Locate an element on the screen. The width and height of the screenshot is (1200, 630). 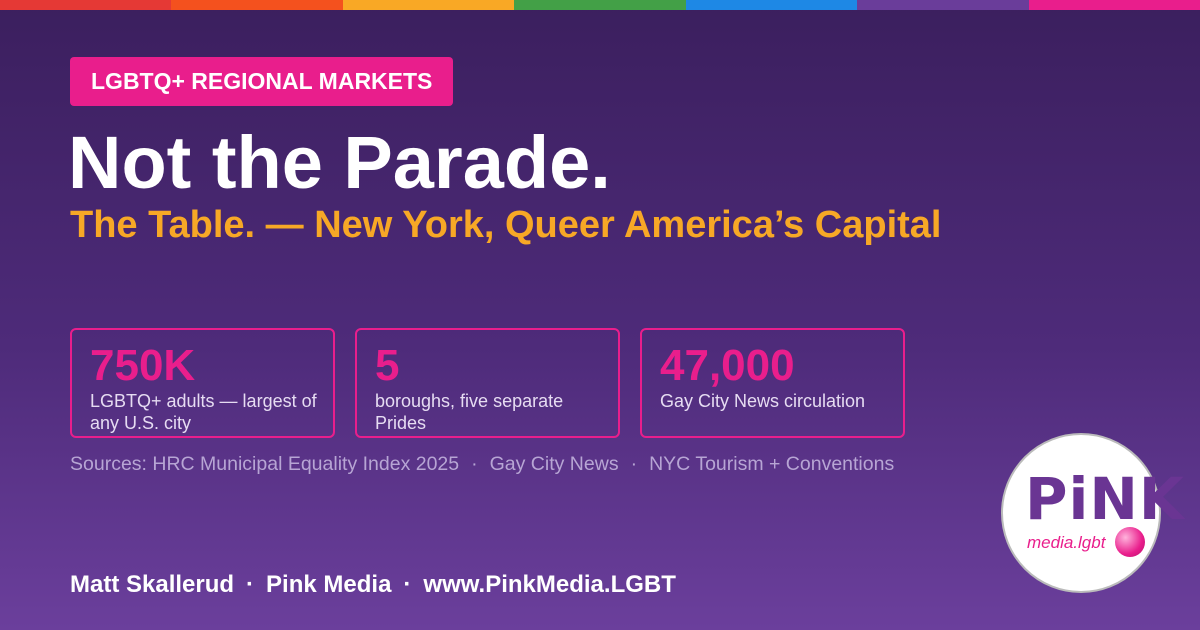
sources-item: Gay City News is located at coordinates (554, 464).